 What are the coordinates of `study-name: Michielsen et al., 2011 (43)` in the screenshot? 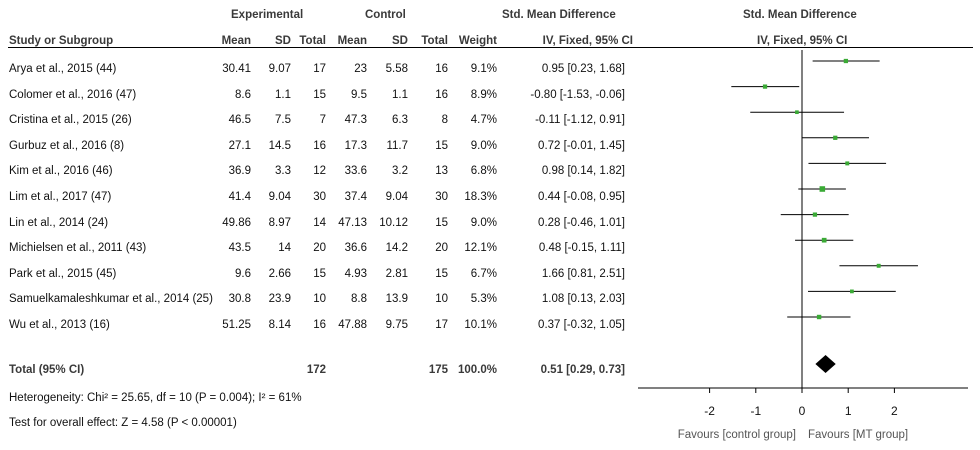 It's located at (78, 248).